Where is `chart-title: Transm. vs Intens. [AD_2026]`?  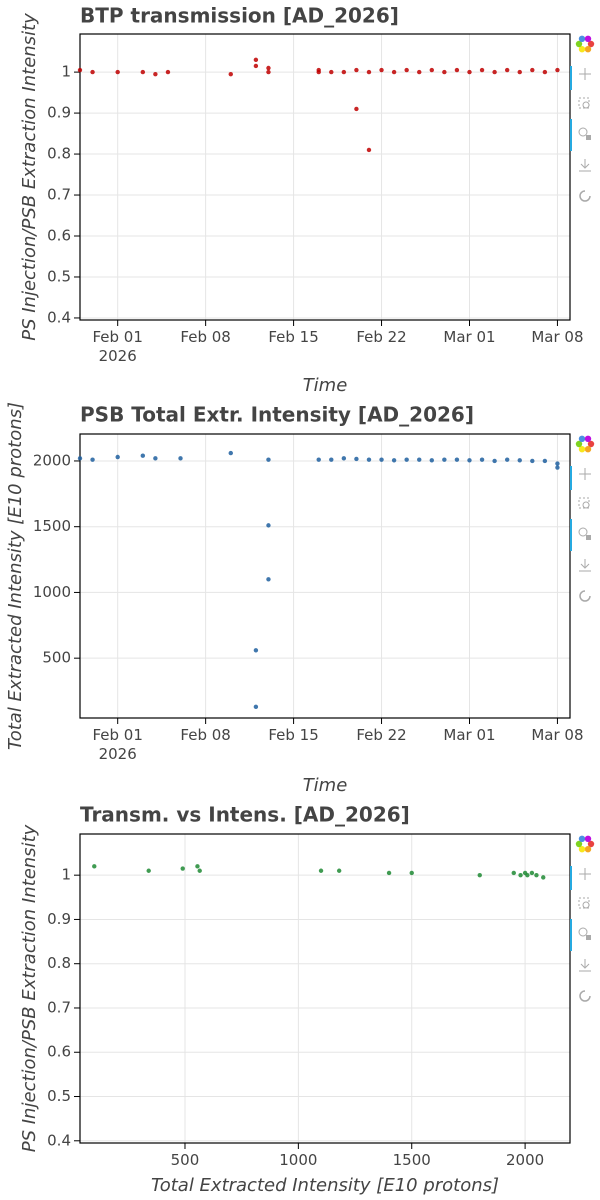
chart-title: Transm. vs Intens. [AD_2026] is located at coordinates (245, 815).